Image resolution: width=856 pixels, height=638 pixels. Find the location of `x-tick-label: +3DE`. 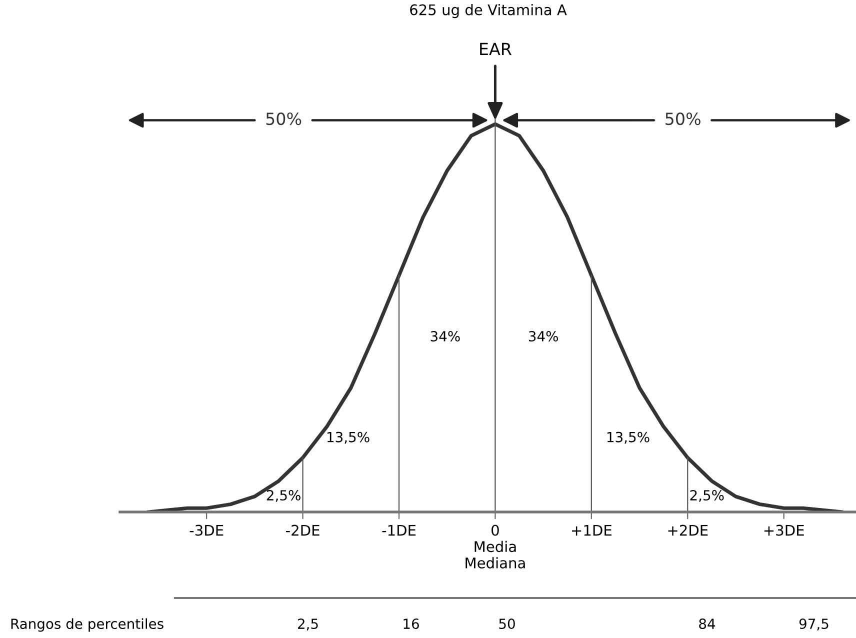

x-tick-label: +3DE is located at coordinates (784, 530).